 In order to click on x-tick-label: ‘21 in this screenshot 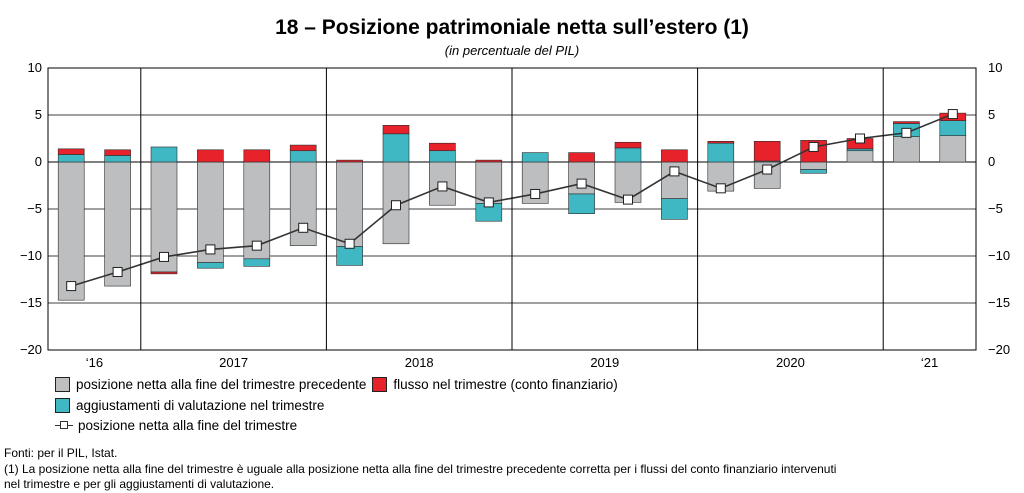, I will do `click(929, 362)`.